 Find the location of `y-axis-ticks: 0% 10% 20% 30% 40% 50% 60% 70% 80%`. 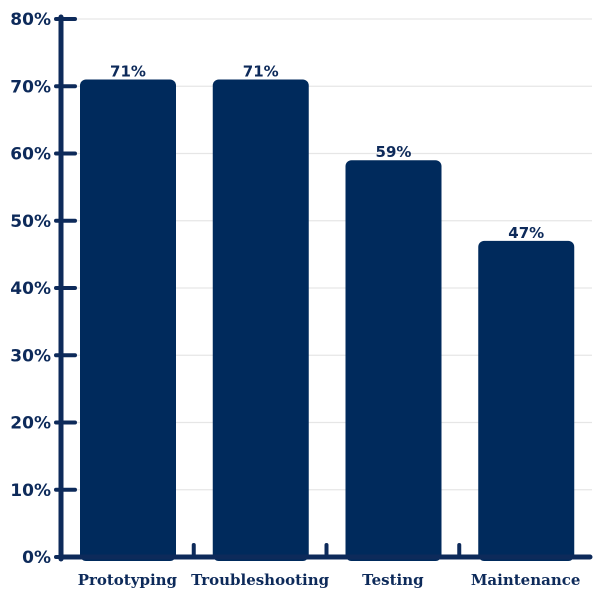

y-axis-ticks: 0% 10% 20% 30% 40% 50% 60% 70% 80% is located at coordinates (43, 289).